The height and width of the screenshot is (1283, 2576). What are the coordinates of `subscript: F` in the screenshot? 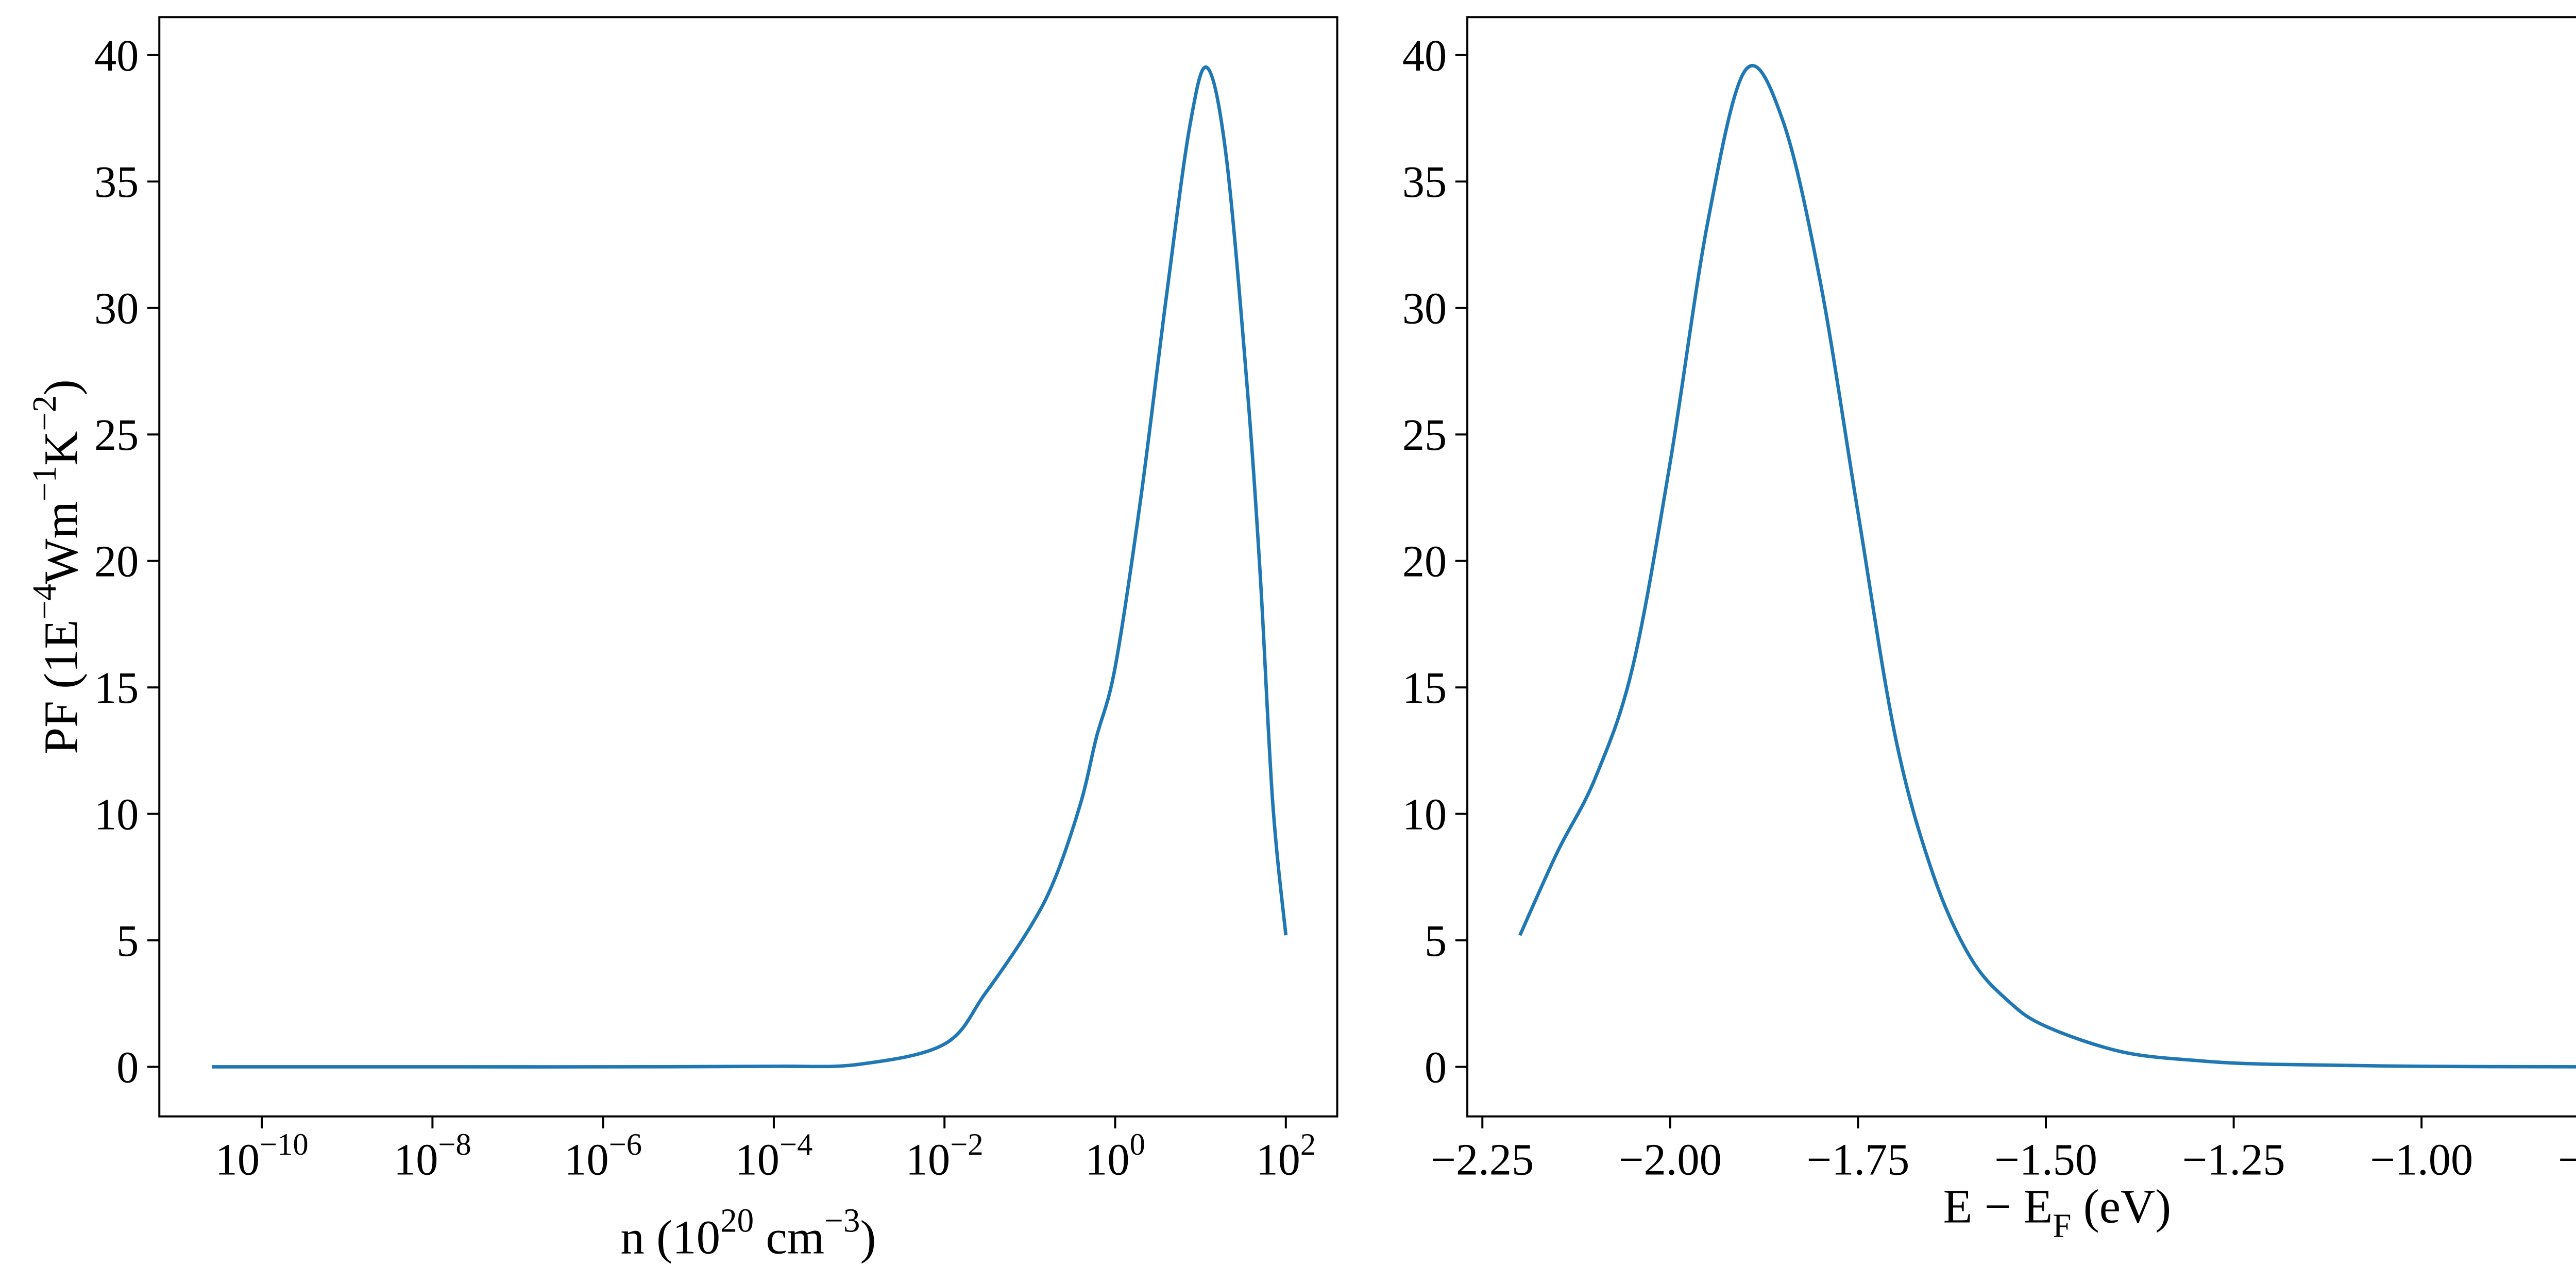 It's located at (2062, 1227).